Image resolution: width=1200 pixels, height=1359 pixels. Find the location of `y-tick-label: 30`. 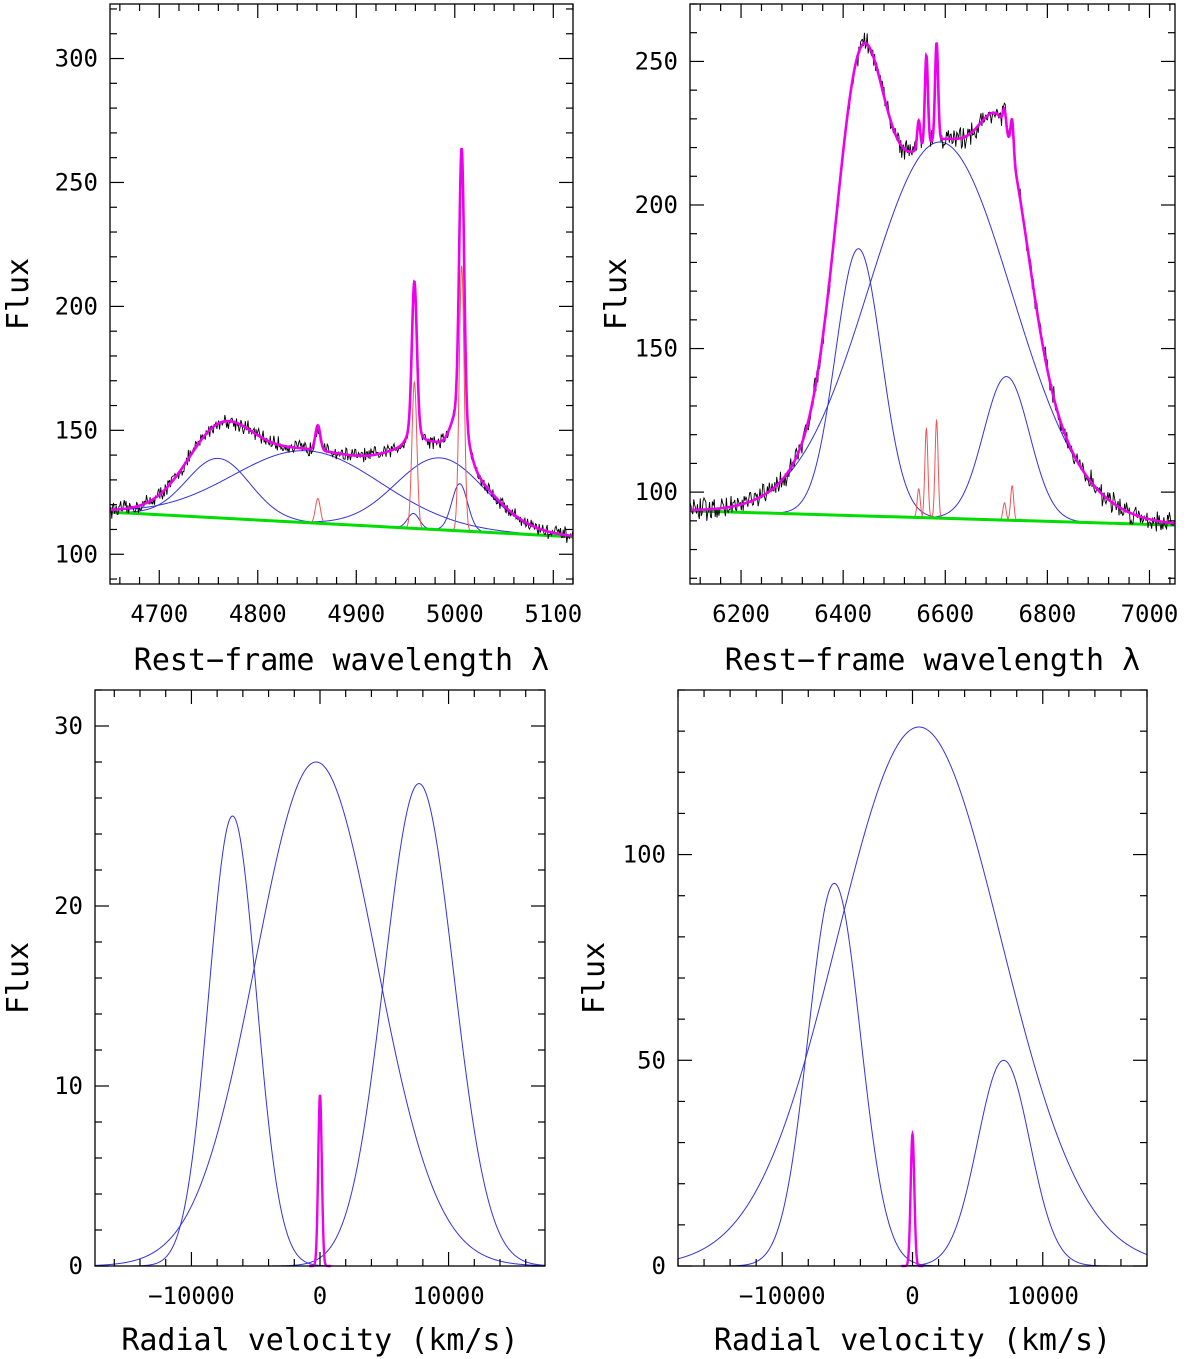

y-tick-label: 30 is located at coordinates (68, 726).